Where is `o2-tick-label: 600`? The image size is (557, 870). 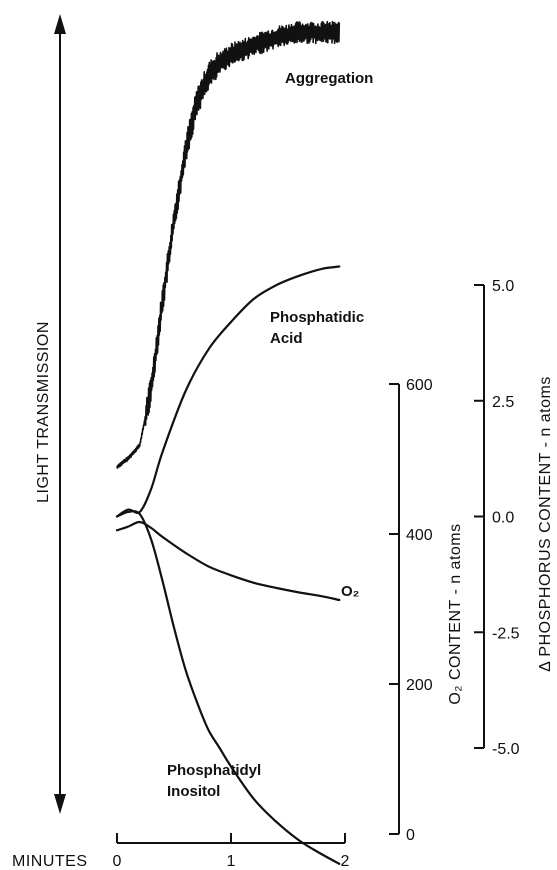
o2-tick-label: 600 is located at coordinates (419, 385).